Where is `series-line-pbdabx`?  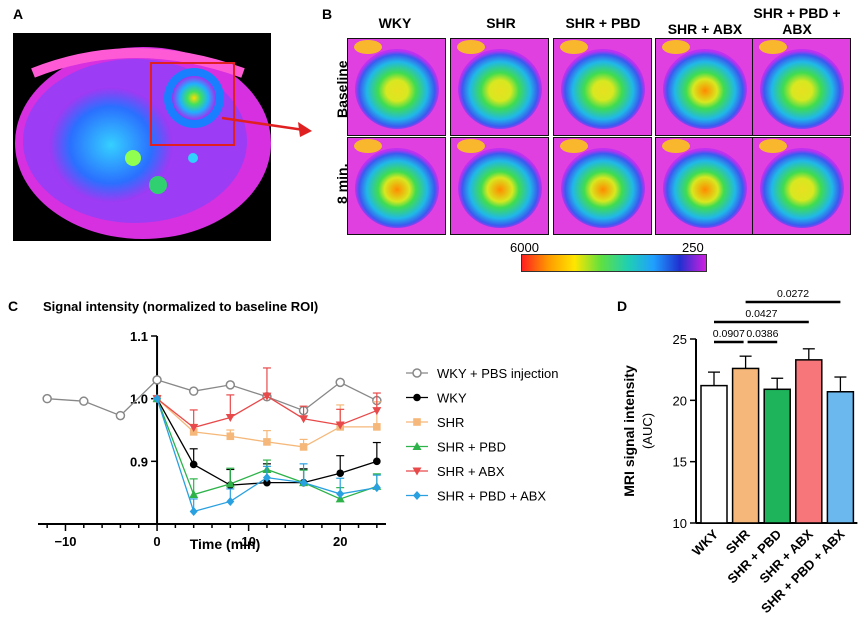
series-line-pbdabx is located at coordinates (266, 455).